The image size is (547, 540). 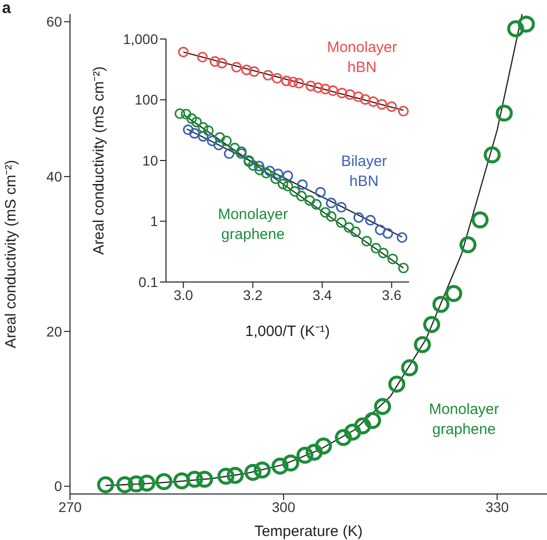 What do you see at coordinates (253, 294) in the screenshot?
I see `x-tick-label: 3.2` at bounding box center [253, 294].